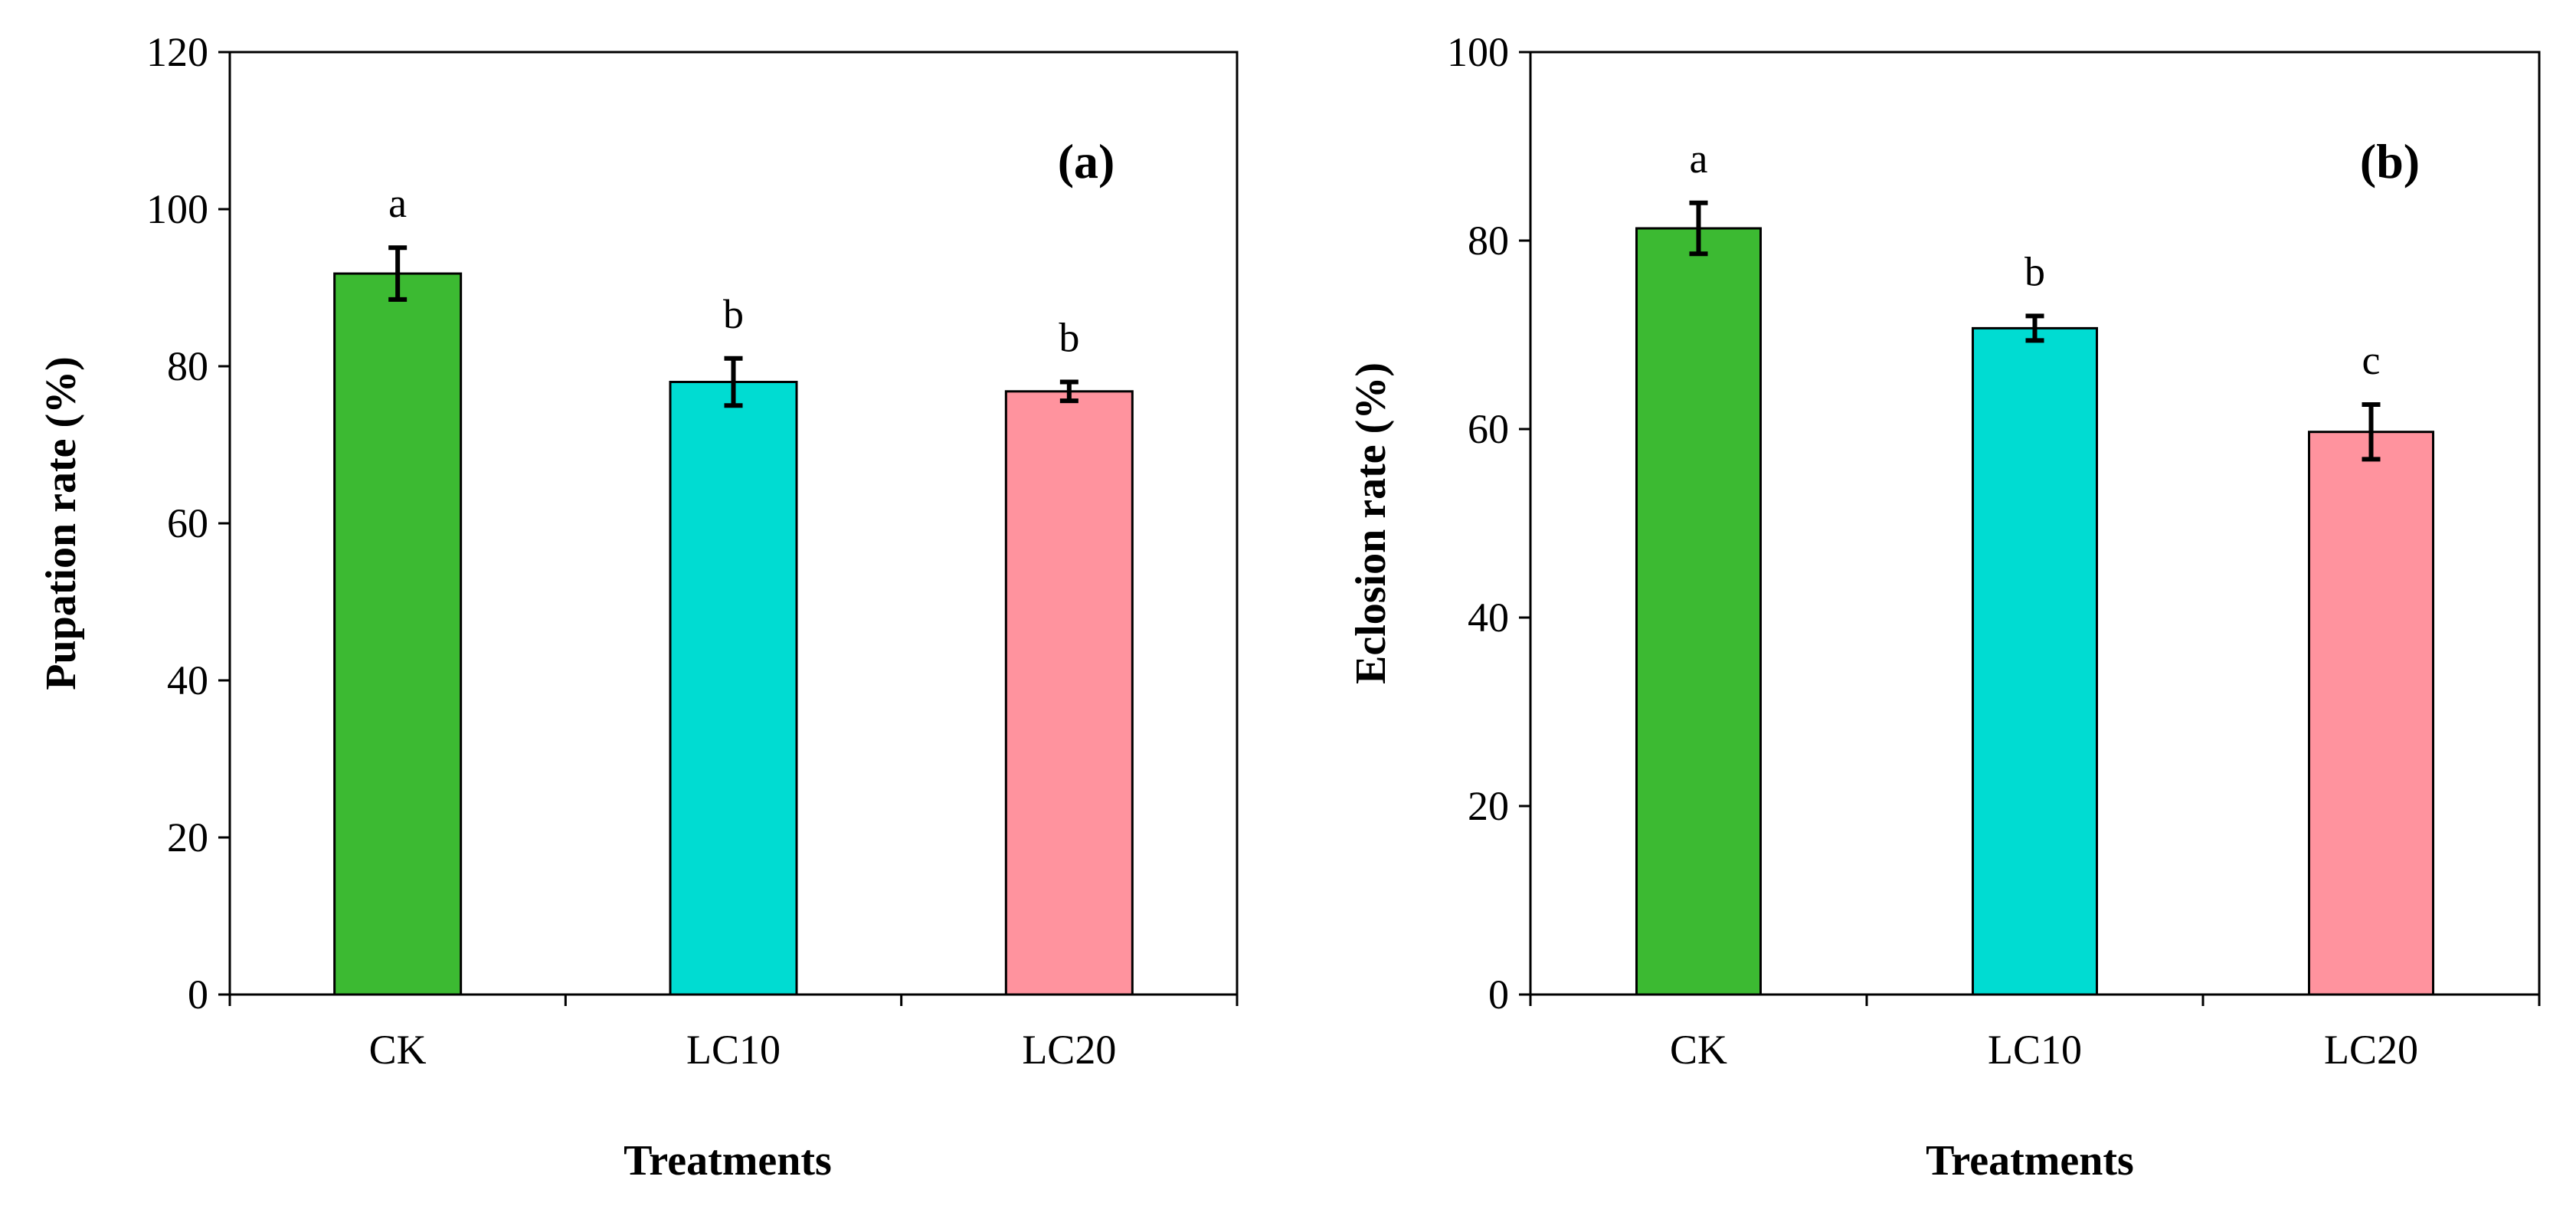 The height and width of the screenshot is (1206, 2576). Describe the element at coordinates (177, 209) in the screenshot. I see `panel-a-y-tick-label: 100` at that location.